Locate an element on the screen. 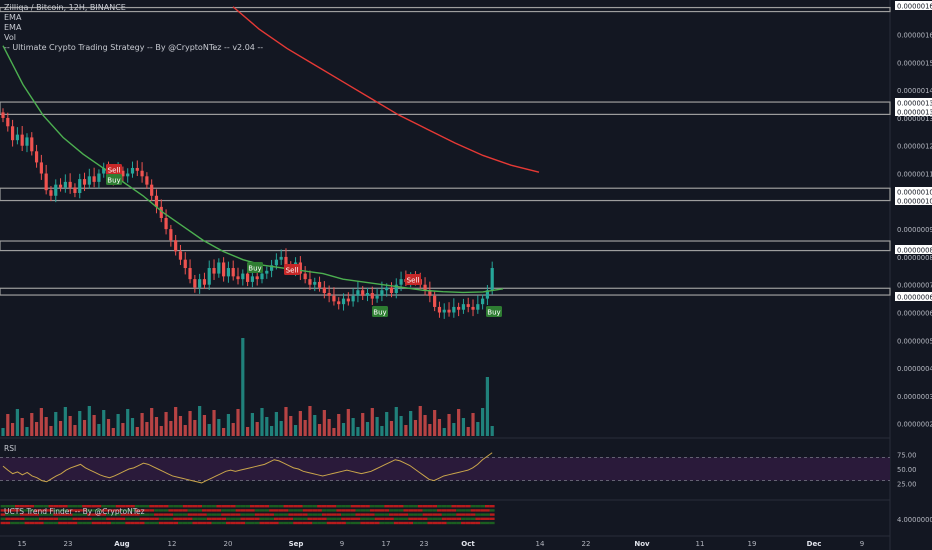 The height and width of the screenshot is (550, 932). rsi-pane is located at coordinates (445, 468).